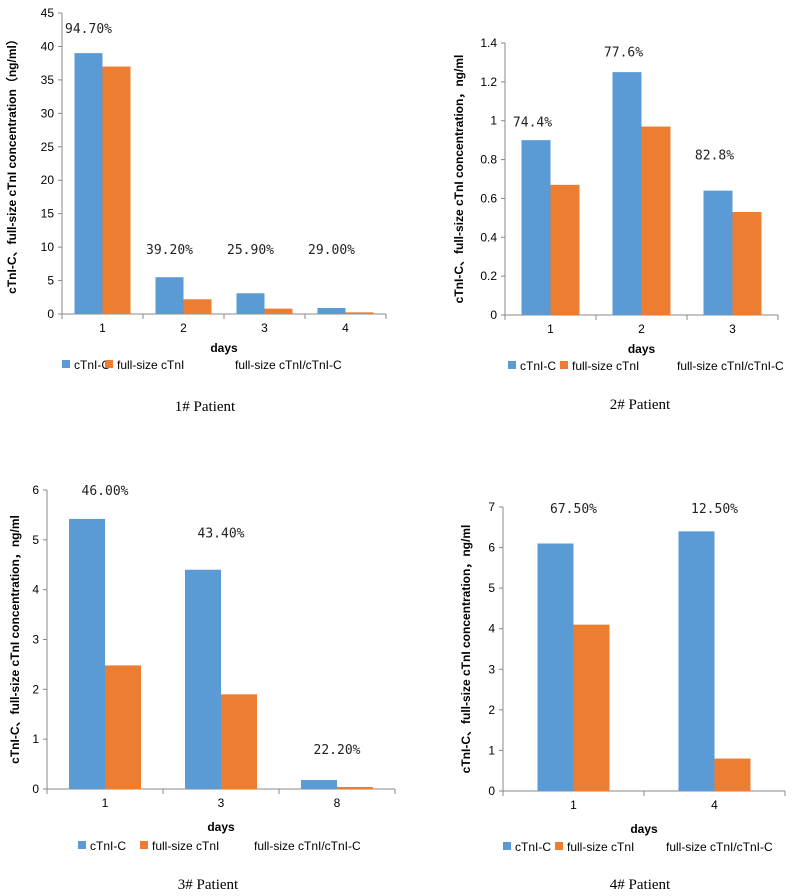 The height and width of the screenshot is (896, 808). I want to click on y-tick-label: 30, so click(48, 113).